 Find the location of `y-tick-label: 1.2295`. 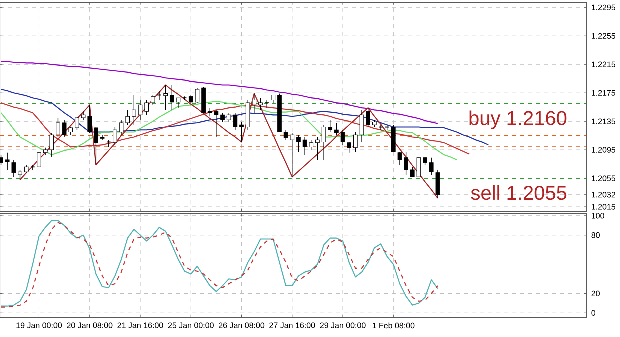

y-tick-label: 1.2295 is located at coordinates (604, 7).